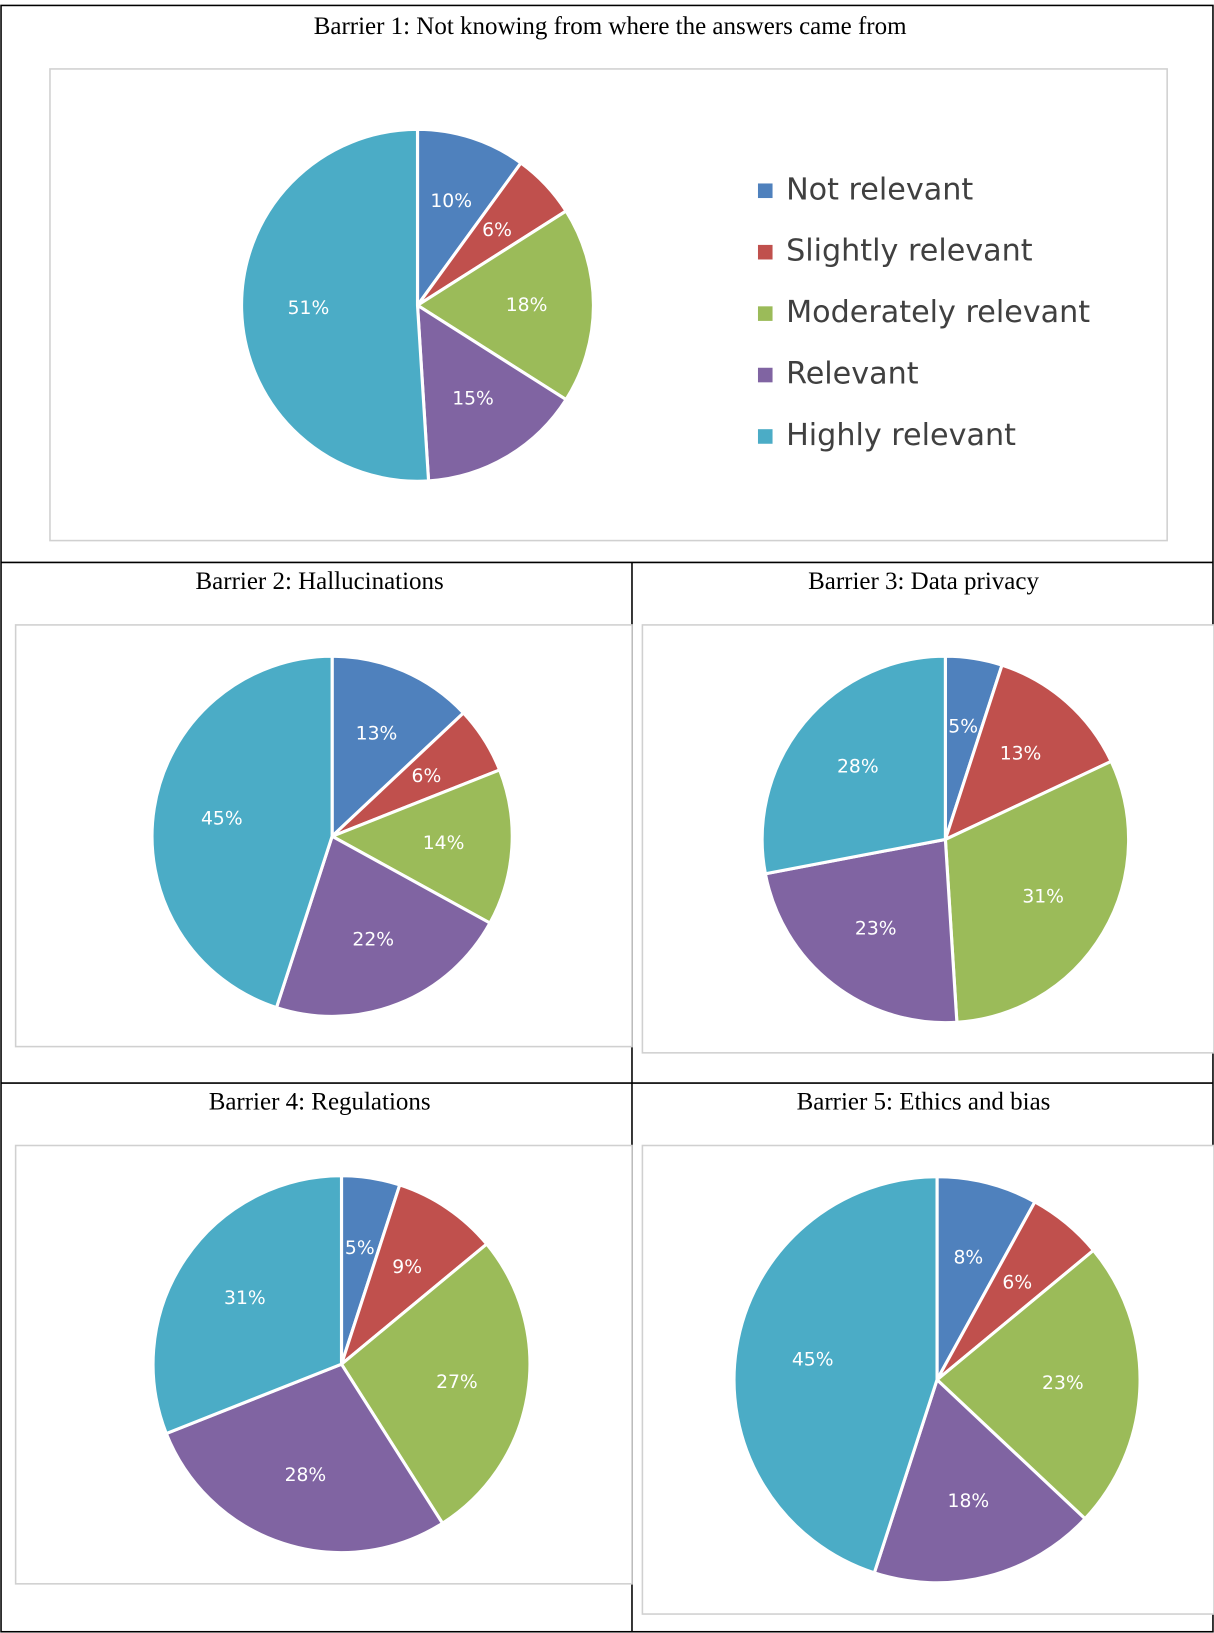 The height and width of the screenshot is (1633, 1214). I want to click on data-label: 22%, so click(373, 940).